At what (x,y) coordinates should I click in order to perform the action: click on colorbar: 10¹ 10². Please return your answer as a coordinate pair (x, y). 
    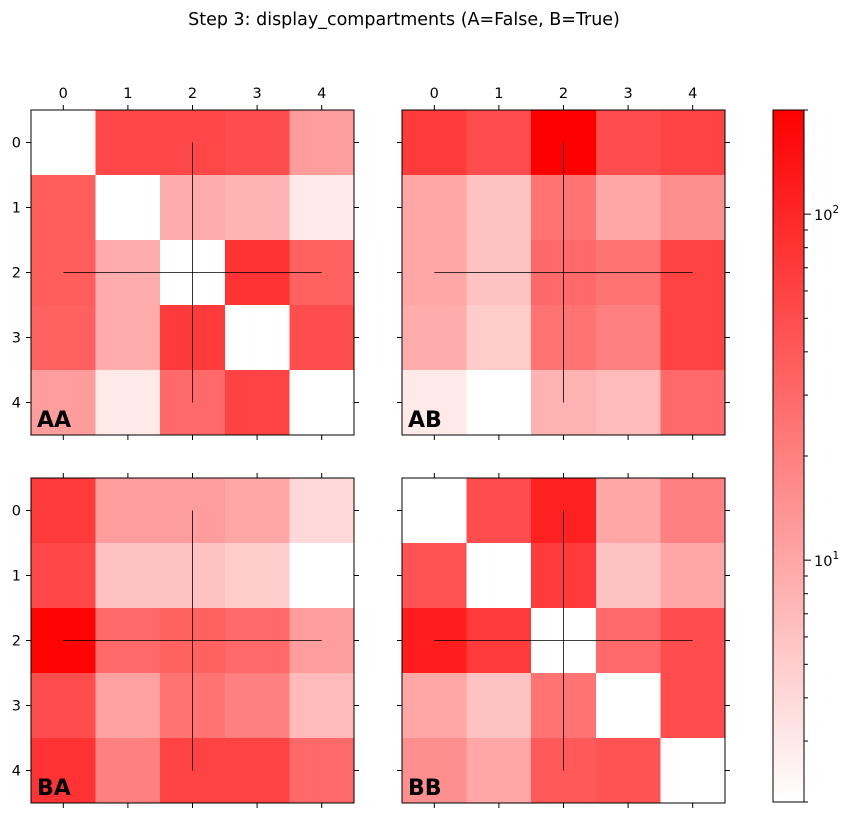
    Looking at the image, I should click on (805, 456).